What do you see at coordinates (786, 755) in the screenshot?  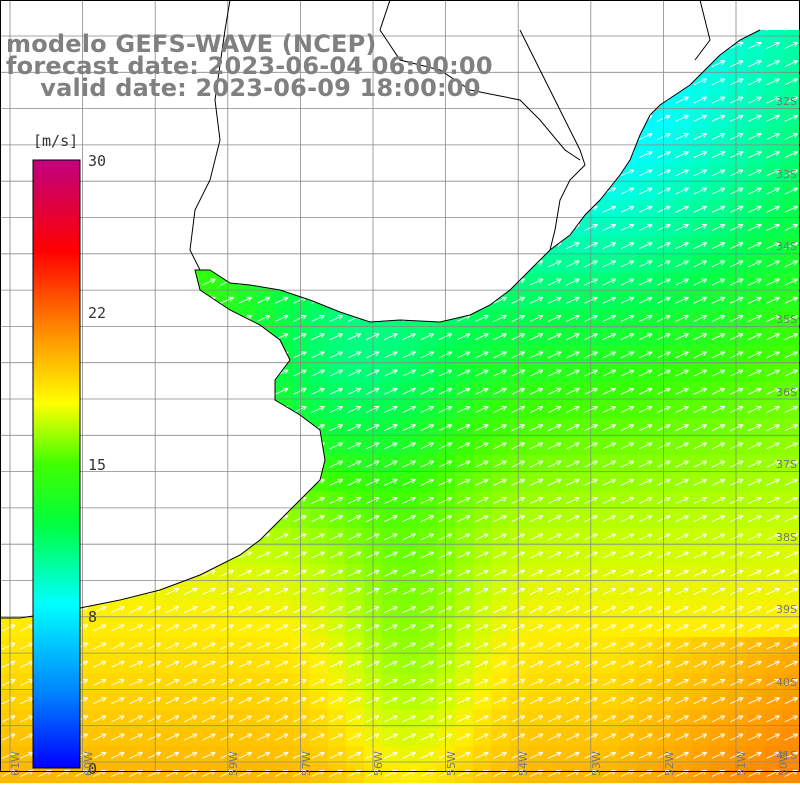 I see `lat-label: 41S` at bounding box center [786, 755].